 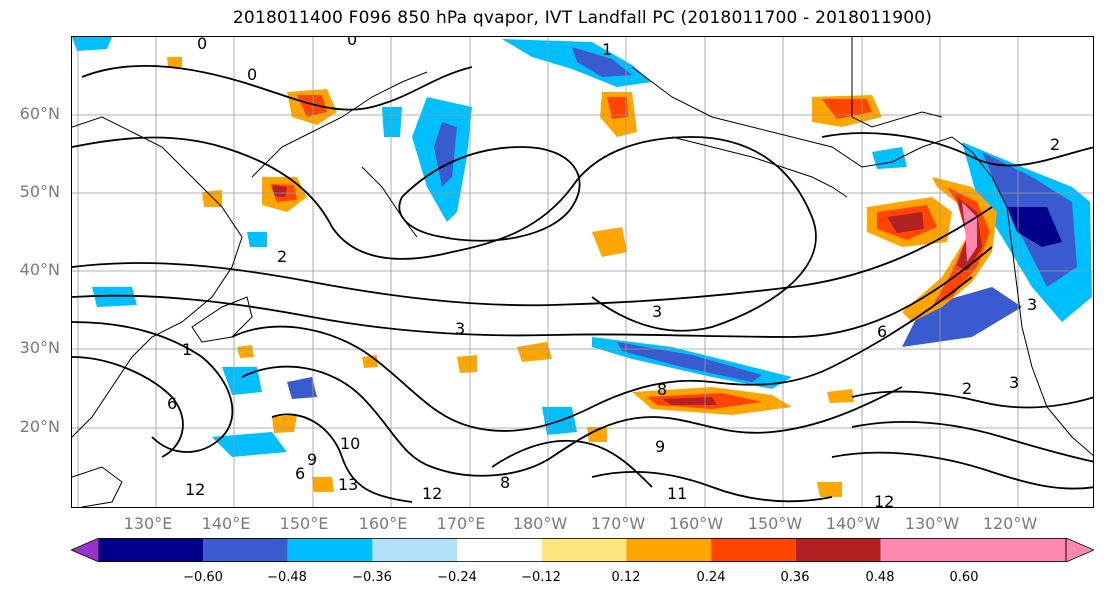 What do you see at coordinates (39, 347) in the screenshot?
I see `lat-label-30n: 30°N` at bounding box center [39, 347].